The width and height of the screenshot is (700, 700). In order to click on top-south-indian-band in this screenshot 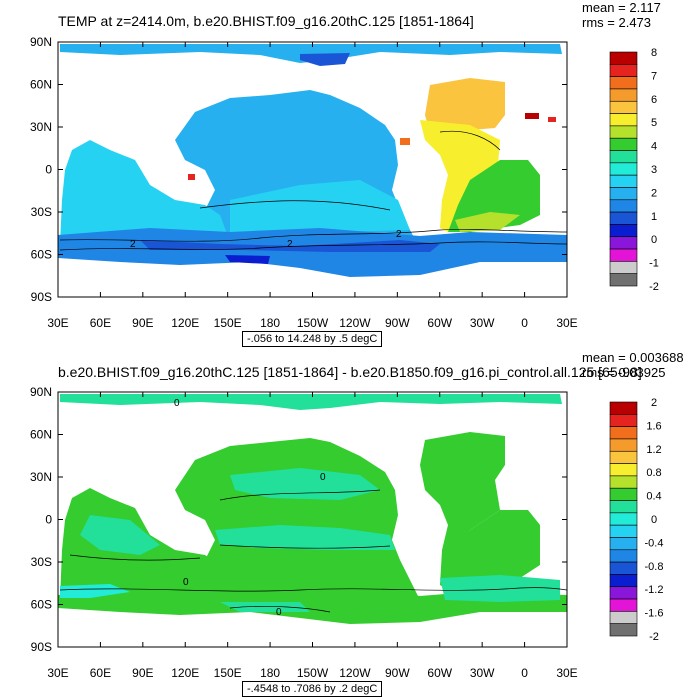, I will do `click(320, 207)`.